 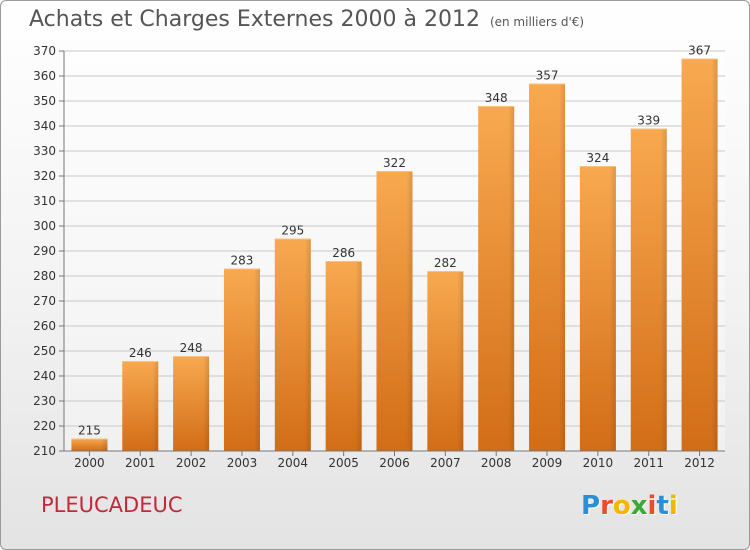 What do you see at coordinates (445, 263) in the screenshot?
I see `bar-value-label: 282` at bounding box center [445, 263].